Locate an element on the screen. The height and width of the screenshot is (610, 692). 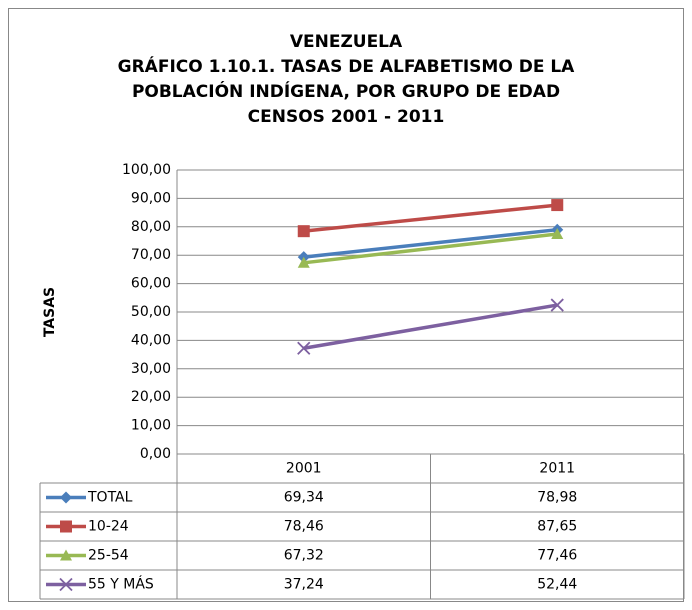
y-tick-label: 30,00 is located at coordinates (151, 369).